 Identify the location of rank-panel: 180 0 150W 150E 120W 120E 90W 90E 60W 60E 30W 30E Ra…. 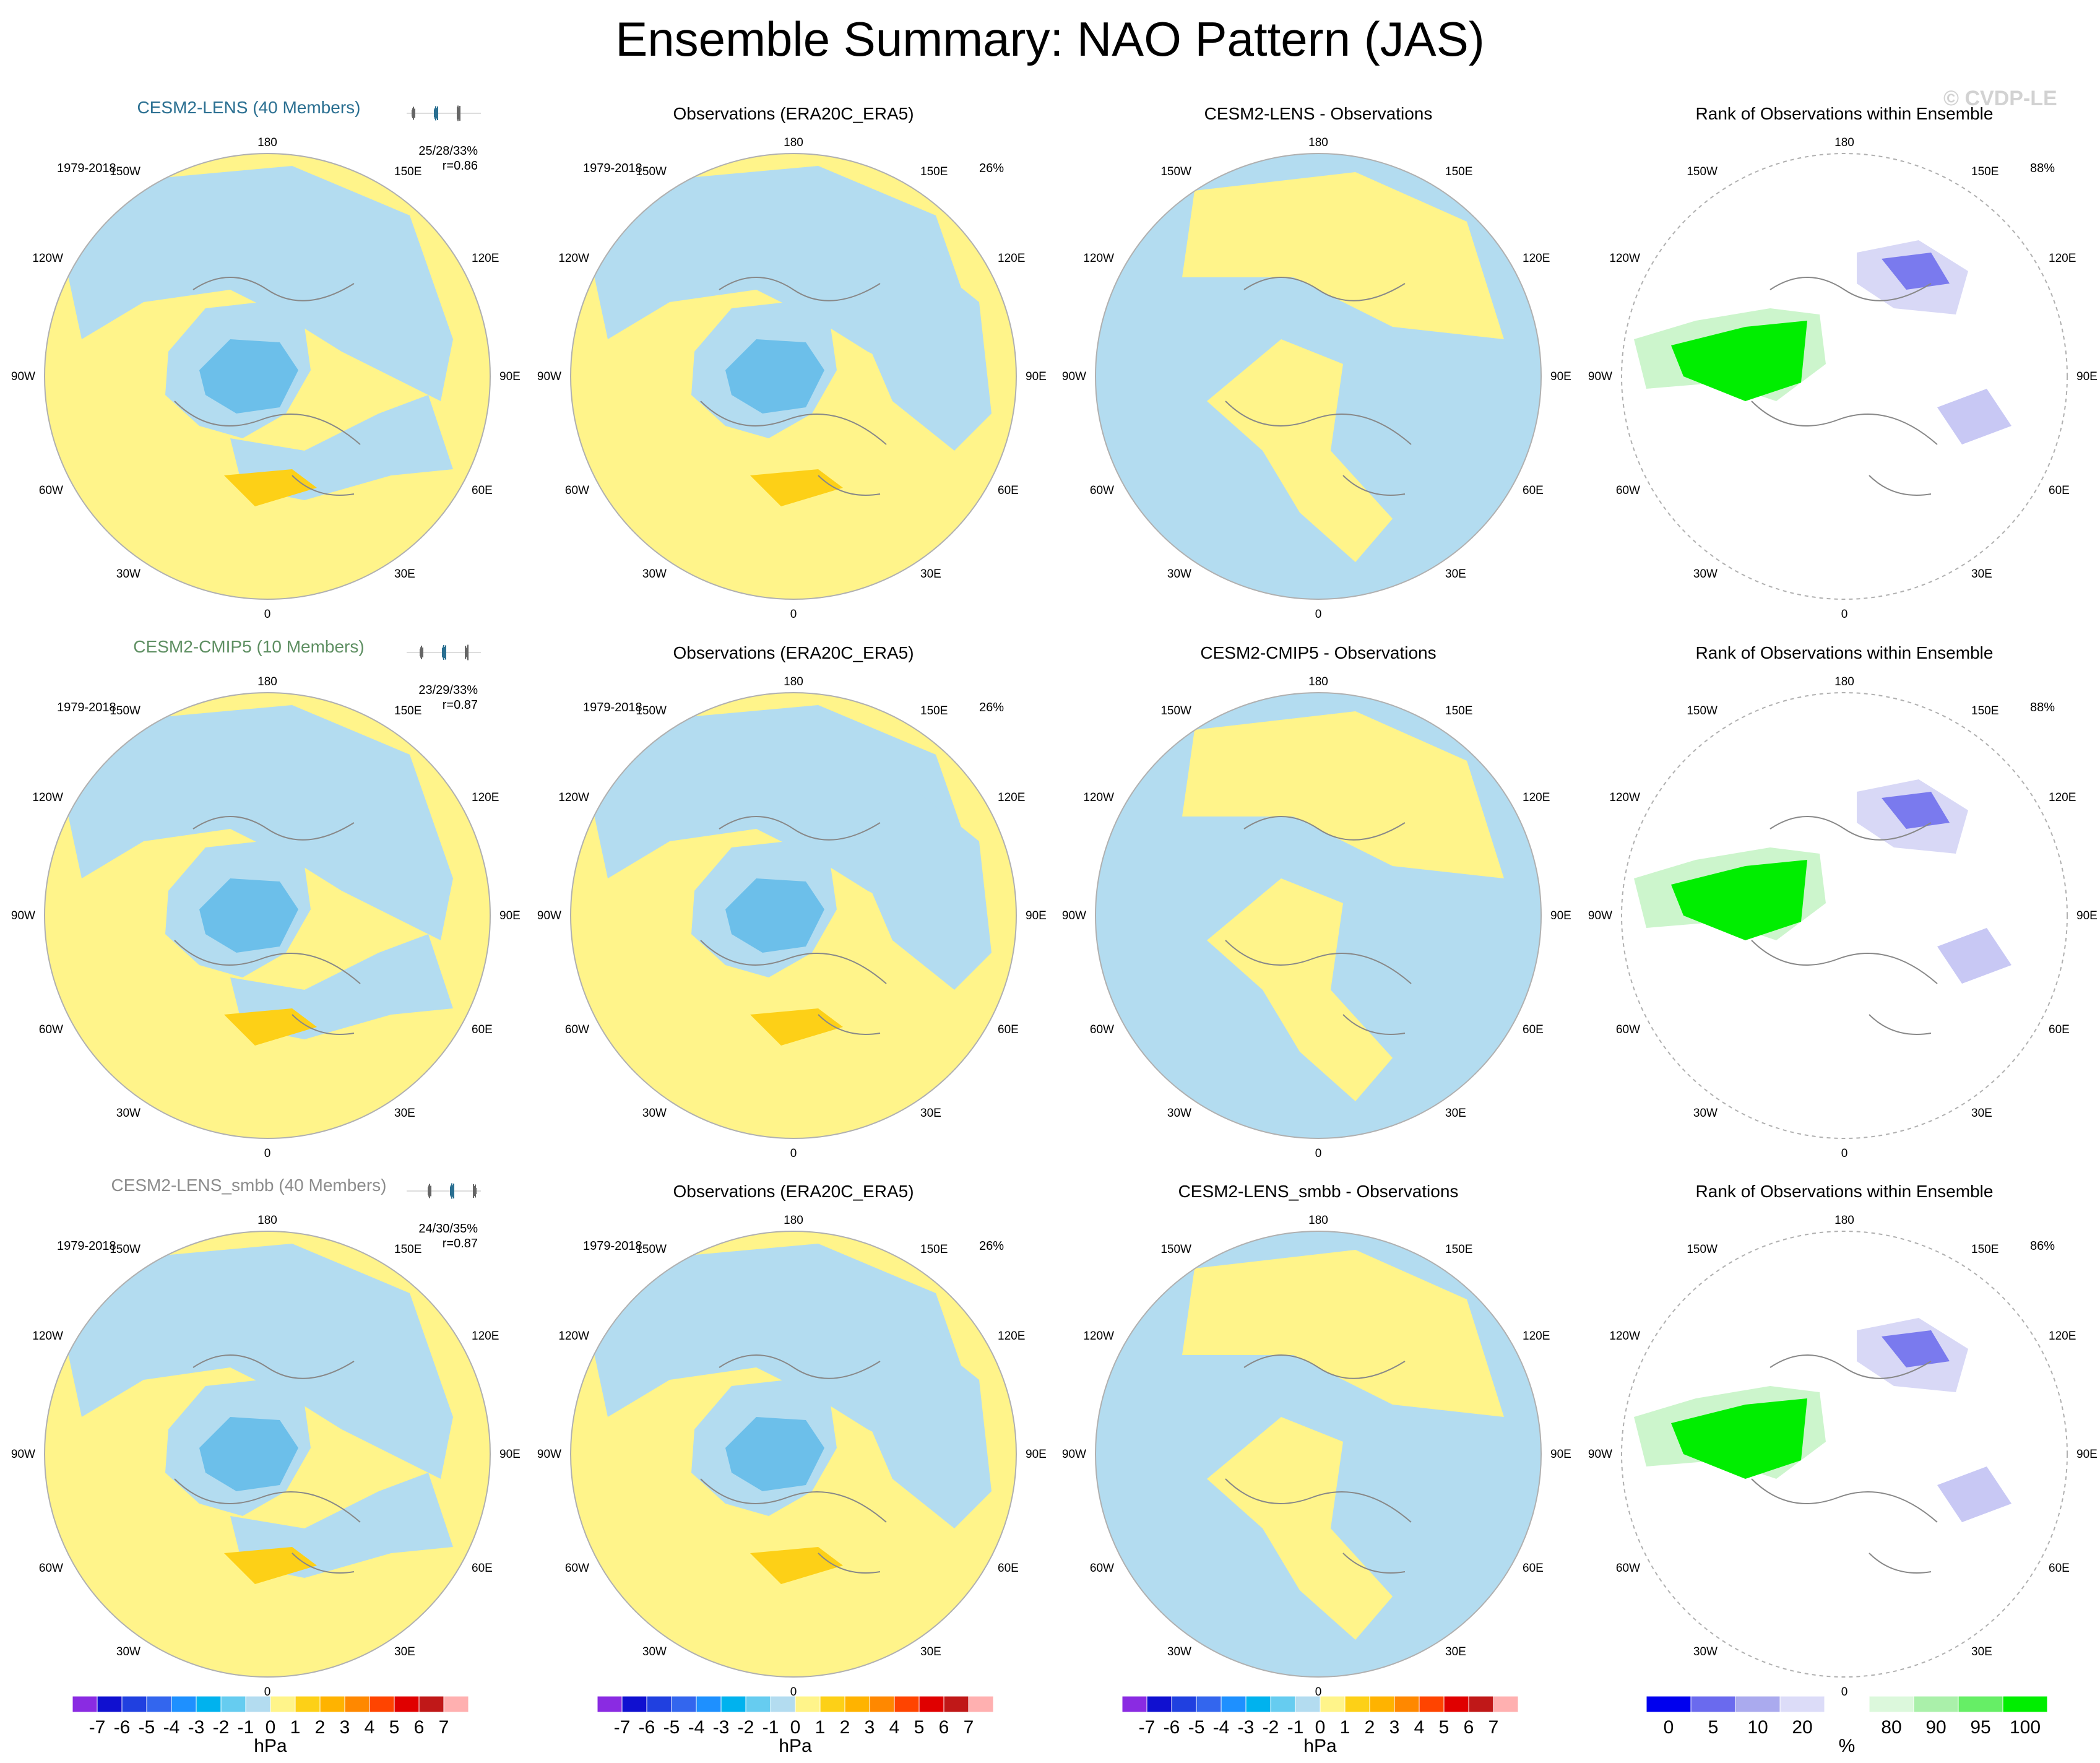
(1843, 362).